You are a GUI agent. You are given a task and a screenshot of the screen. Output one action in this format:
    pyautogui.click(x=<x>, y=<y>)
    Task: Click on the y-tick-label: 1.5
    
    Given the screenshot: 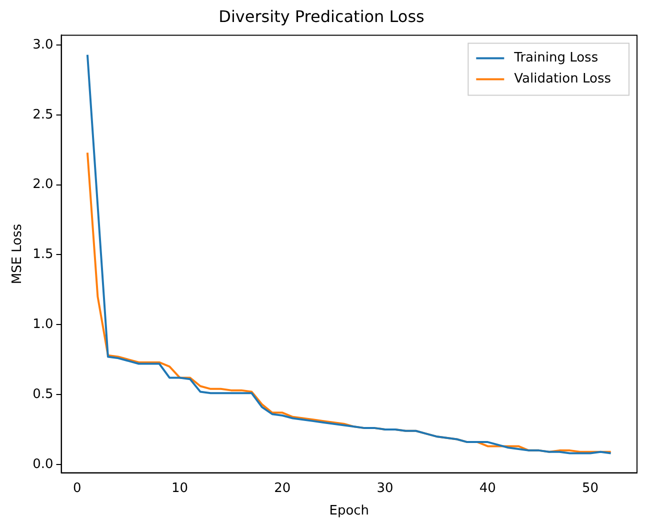 What is the action you would take?
    pyautogui.click(x=43, y=254)
    